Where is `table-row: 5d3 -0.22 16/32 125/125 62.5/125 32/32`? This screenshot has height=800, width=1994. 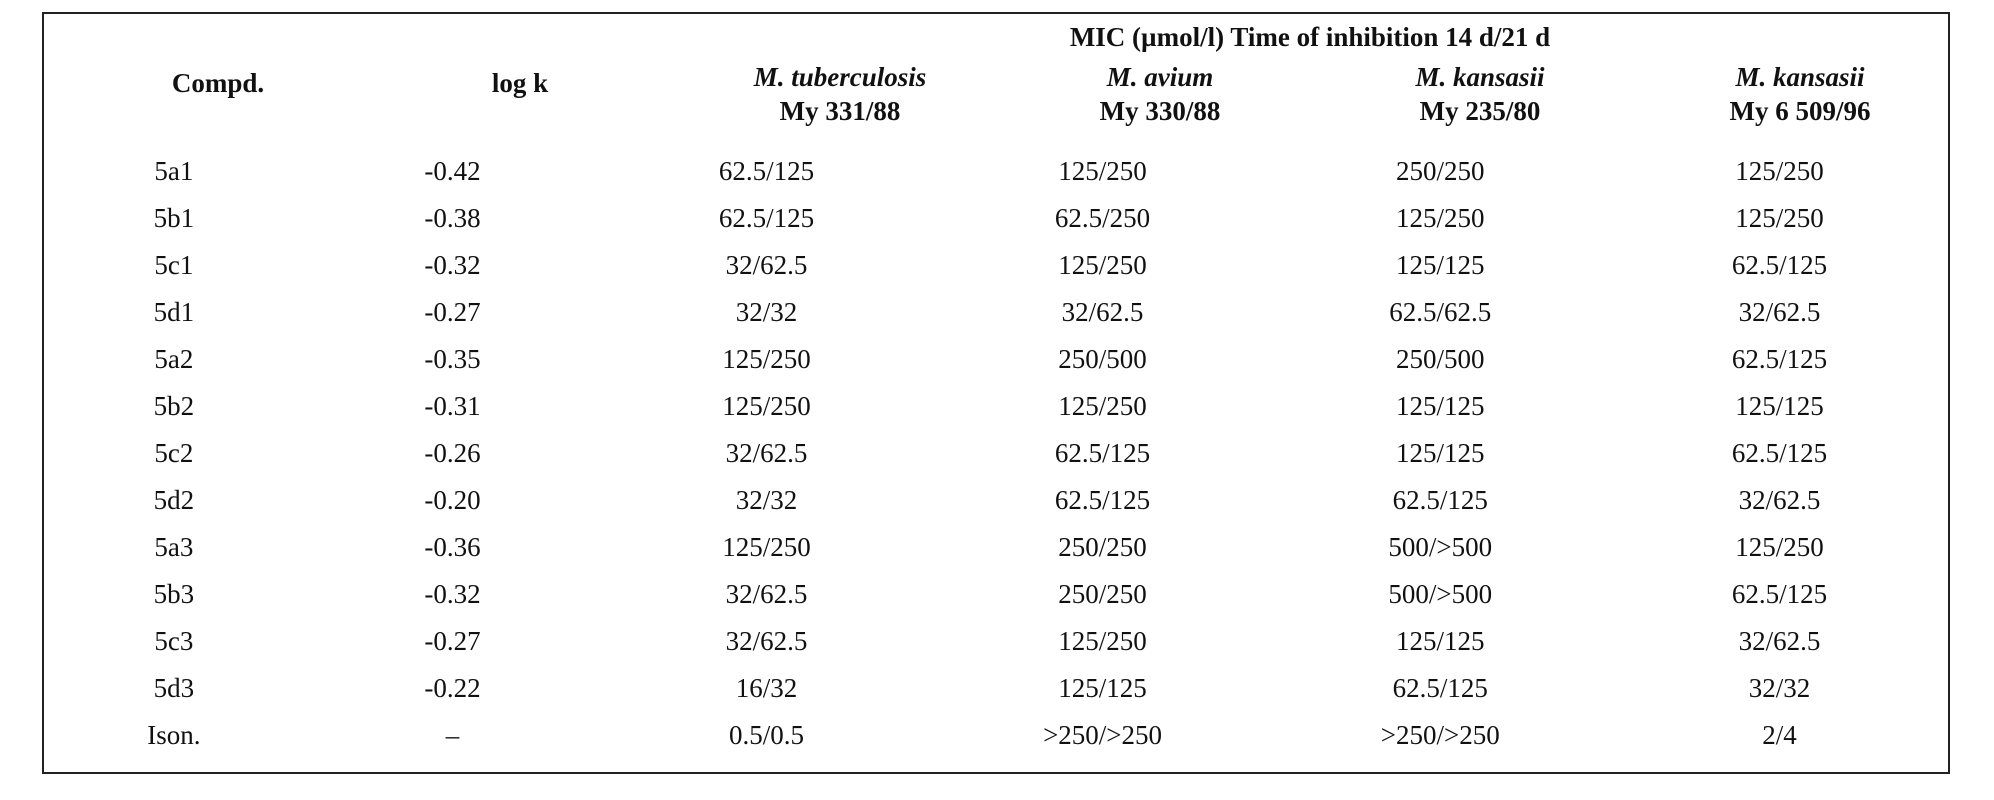 table-row: 5d3 -0.22 16/32 125/125 62.5/125 32/32 is located at coordinates (996, 688).